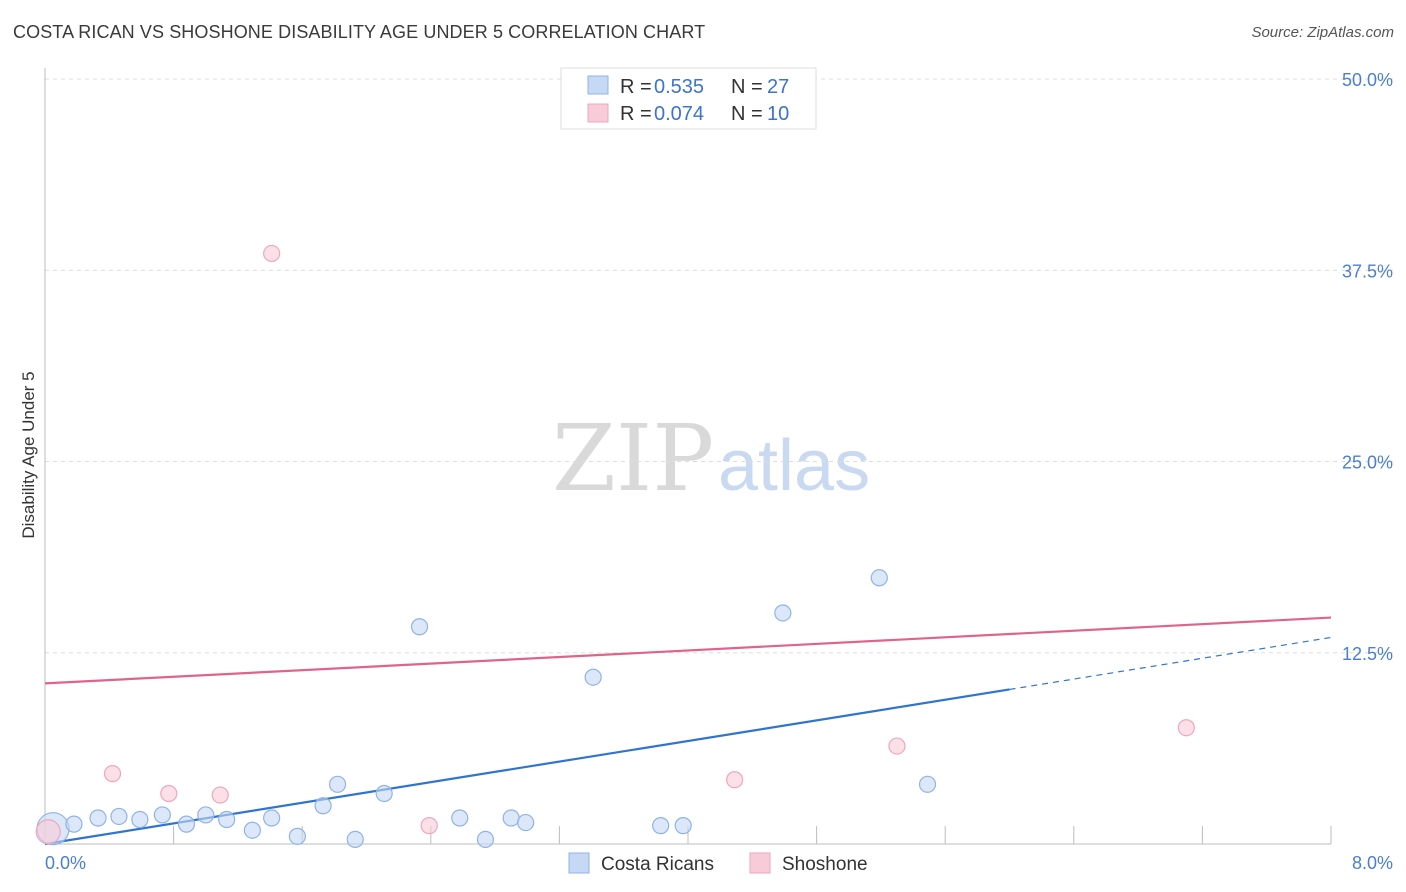 The width and height of the screenshot is (1406, 892). What do you see at coordinates (747, 114) in the screenshot?
I see `legend-n-label-pink: N =` at bounding box center [747, 114].